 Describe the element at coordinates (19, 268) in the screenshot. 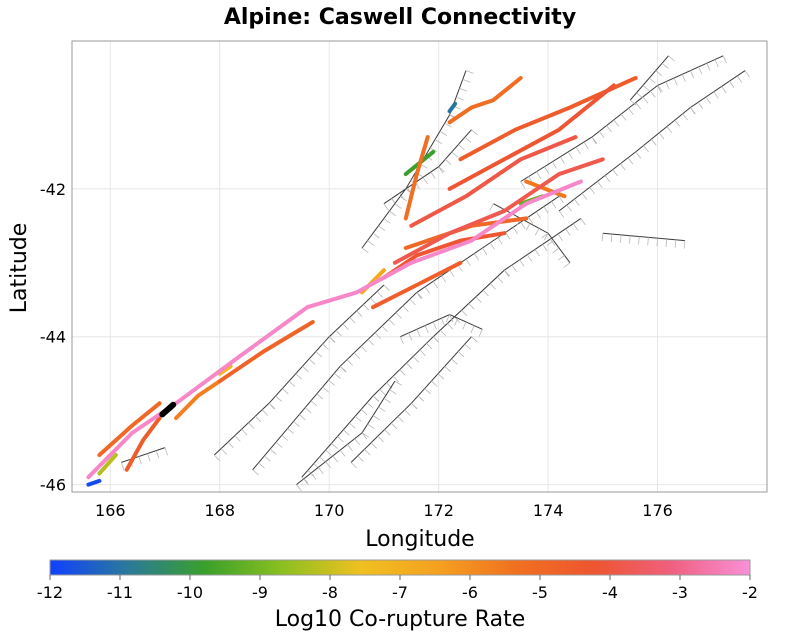

I see `y-axis-label: Latitude` at that location.